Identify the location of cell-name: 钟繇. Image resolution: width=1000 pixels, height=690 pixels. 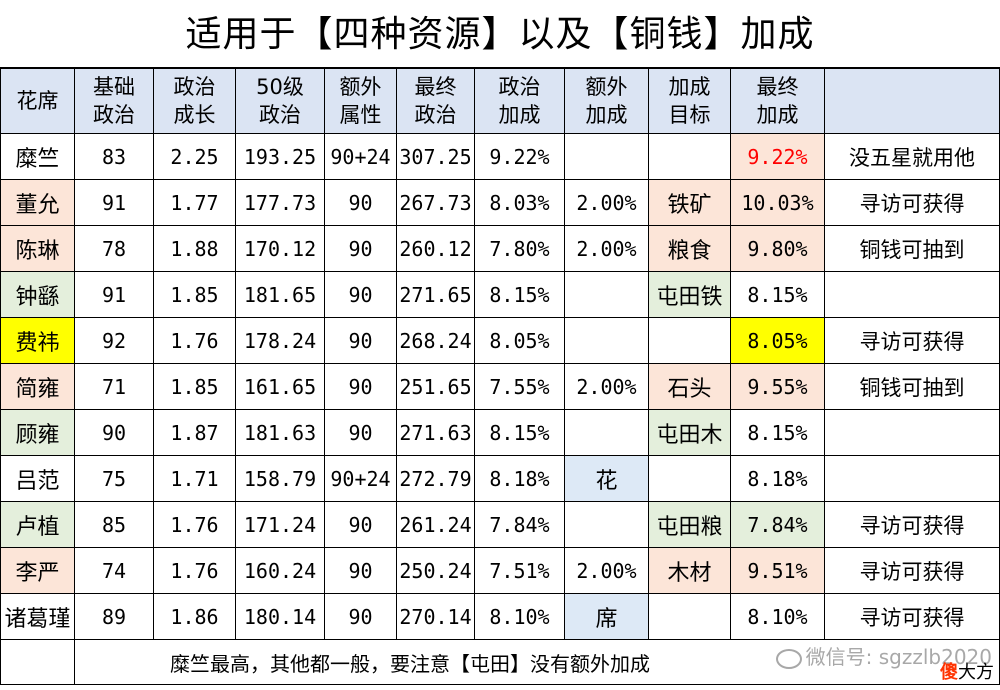
(37, 294).